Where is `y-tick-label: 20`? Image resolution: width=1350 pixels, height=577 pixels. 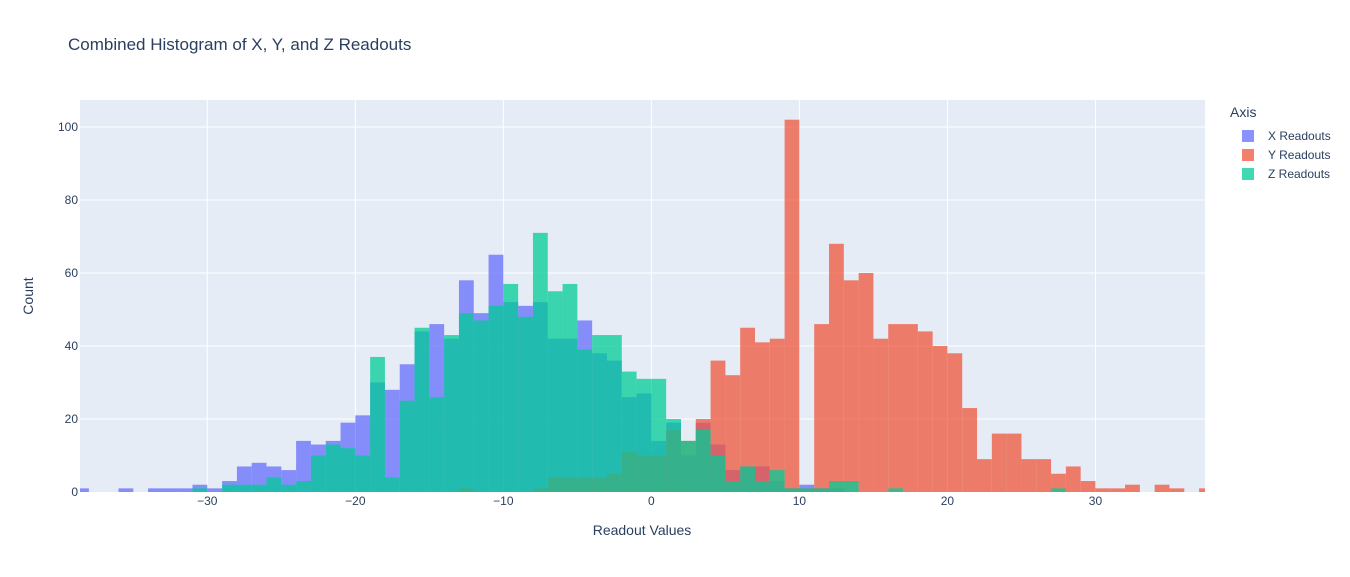
y-tick-label: 20 is located at coordinates (72, 419).